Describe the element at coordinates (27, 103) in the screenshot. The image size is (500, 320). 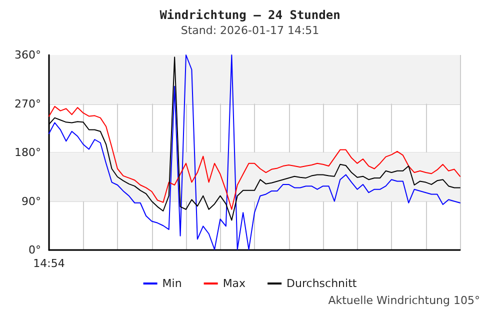
I see `y-tick-label: 270°` at that location.